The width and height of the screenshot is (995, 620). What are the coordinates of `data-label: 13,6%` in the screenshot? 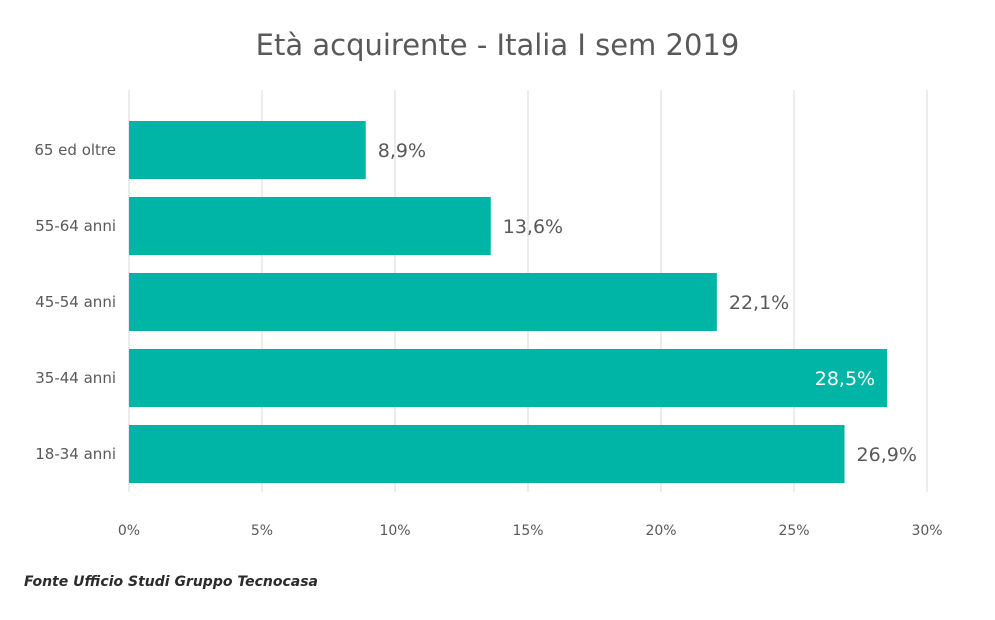 It's located at (533, 227).